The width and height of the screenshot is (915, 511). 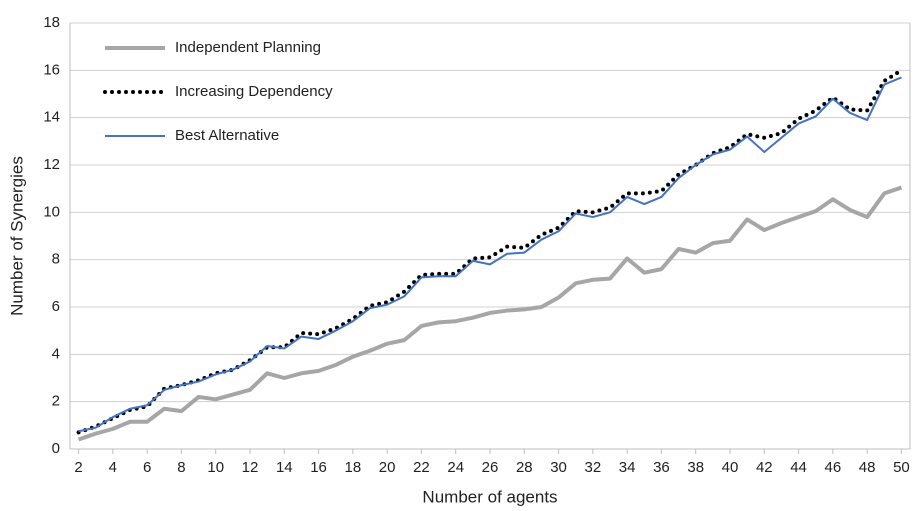 I want to click on x-tick-label: 40, so click(x=730, y=467).